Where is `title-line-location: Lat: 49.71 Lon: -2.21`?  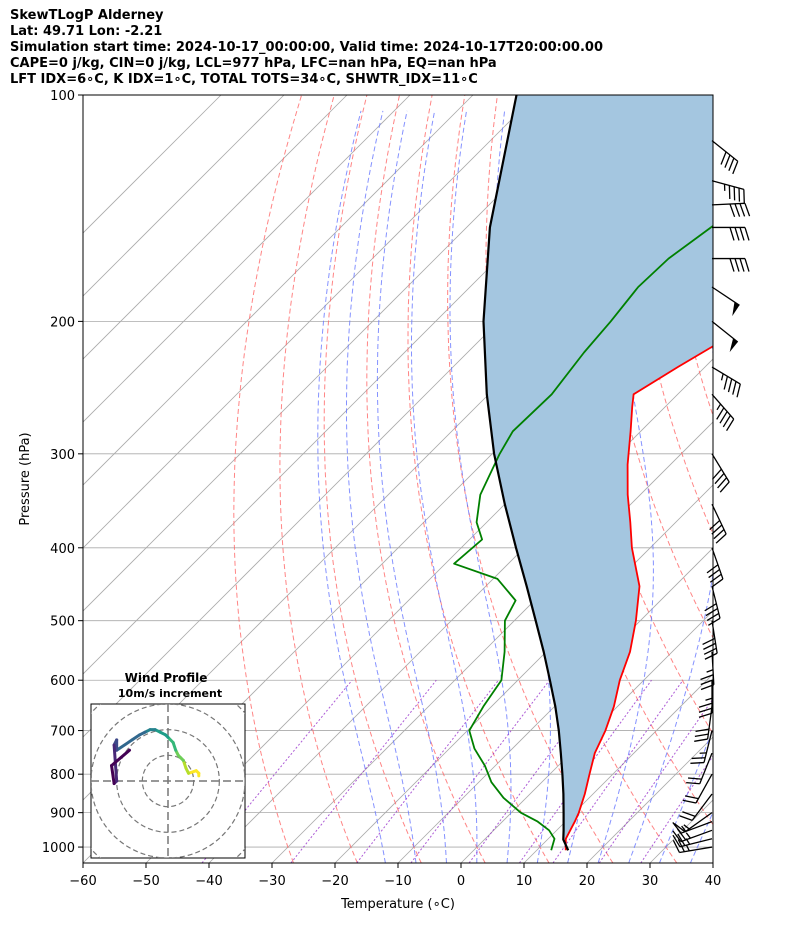 title-line-location: Lat: 49.71 Lon: -2.21 is located at coordinates (86, 31).